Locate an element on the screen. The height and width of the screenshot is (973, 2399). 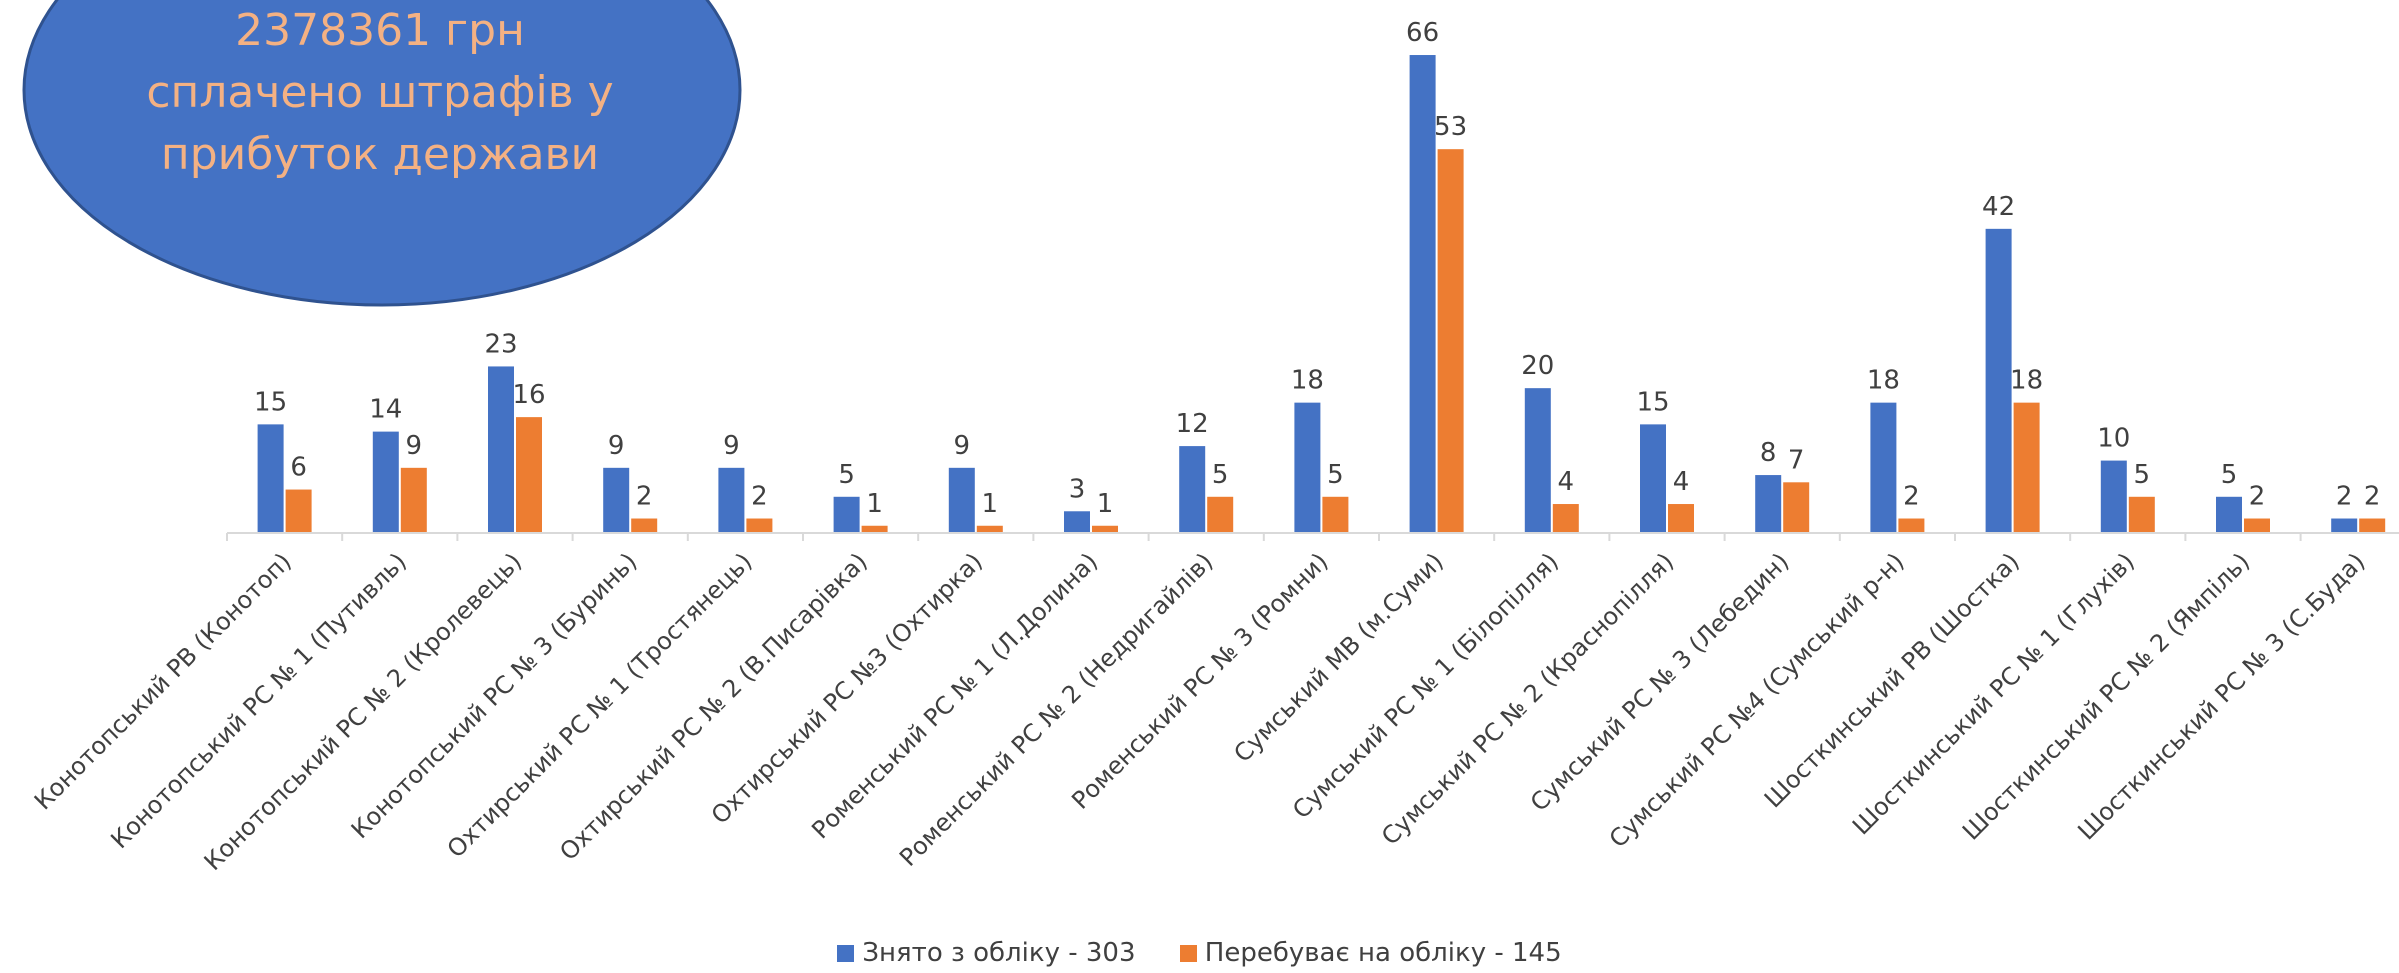
data-label: 3 is located at coordinates (1077, 489).